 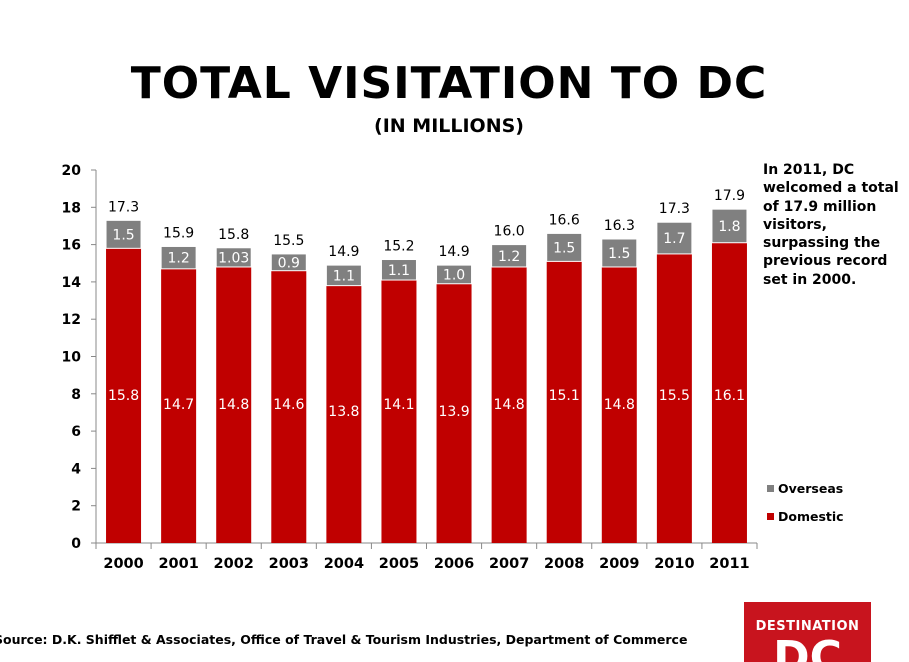 I want to click on y-tick-label: 10, so click(x=72, y=358).